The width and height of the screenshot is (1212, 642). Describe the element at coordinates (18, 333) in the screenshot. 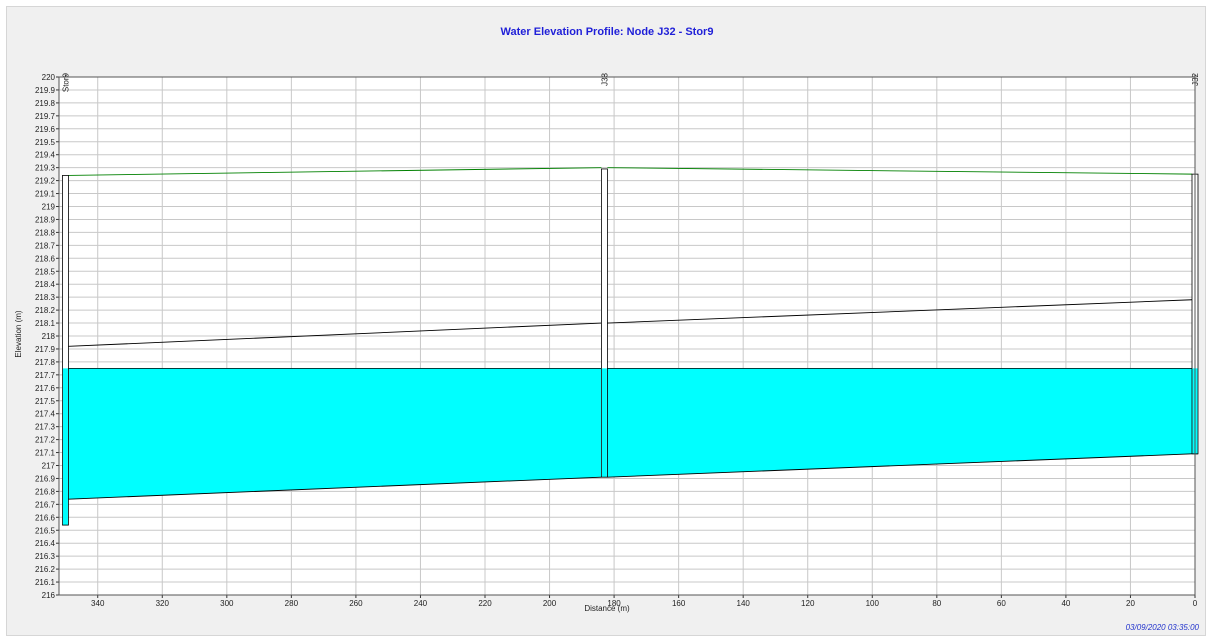

I see `y-axis-label: Elevation (m)` at that location.